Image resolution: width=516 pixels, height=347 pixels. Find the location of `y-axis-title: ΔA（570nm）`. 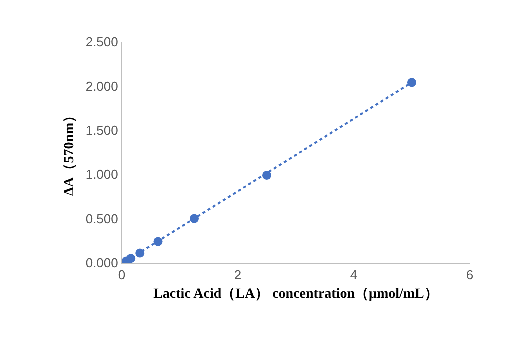

y-axis-title: ΔA（570nm） is located at coordinates (70, 152).